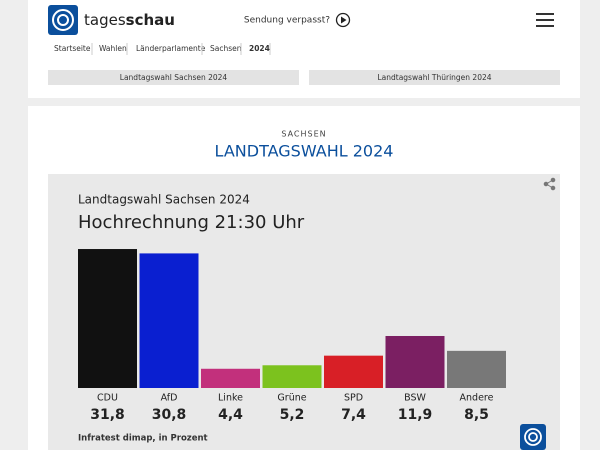 Image resolution: width=600 pixels, height=450 pixels. What do you see at coordinates (63, 20) in the screenshot?
I see `logo` at bounding box center [63, 20].